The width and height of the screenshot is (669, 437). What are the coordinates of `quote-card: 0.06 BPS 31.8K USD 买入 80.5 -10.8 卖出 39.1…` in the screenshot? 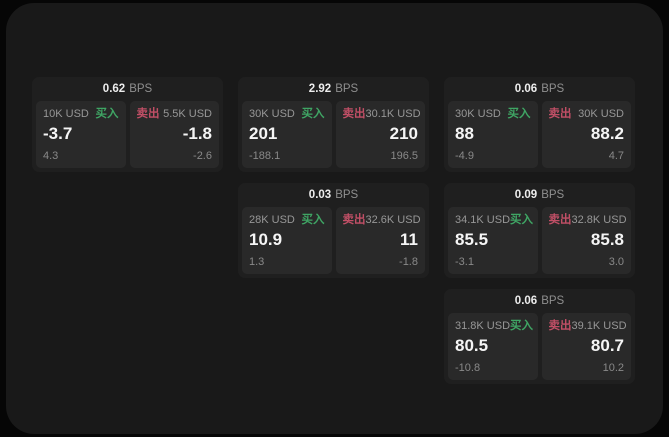 It's located at (539, 336).